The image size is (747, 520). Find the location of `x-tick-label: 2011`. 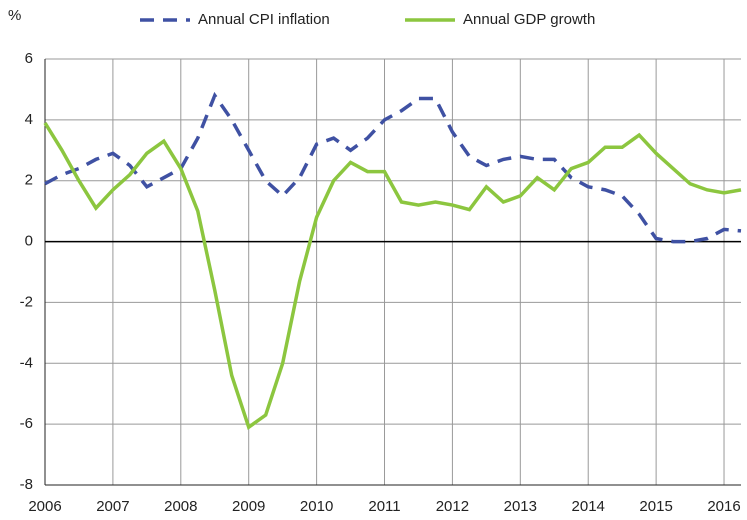

x-tick-label: 2011 is located at coordinates (384, 506).